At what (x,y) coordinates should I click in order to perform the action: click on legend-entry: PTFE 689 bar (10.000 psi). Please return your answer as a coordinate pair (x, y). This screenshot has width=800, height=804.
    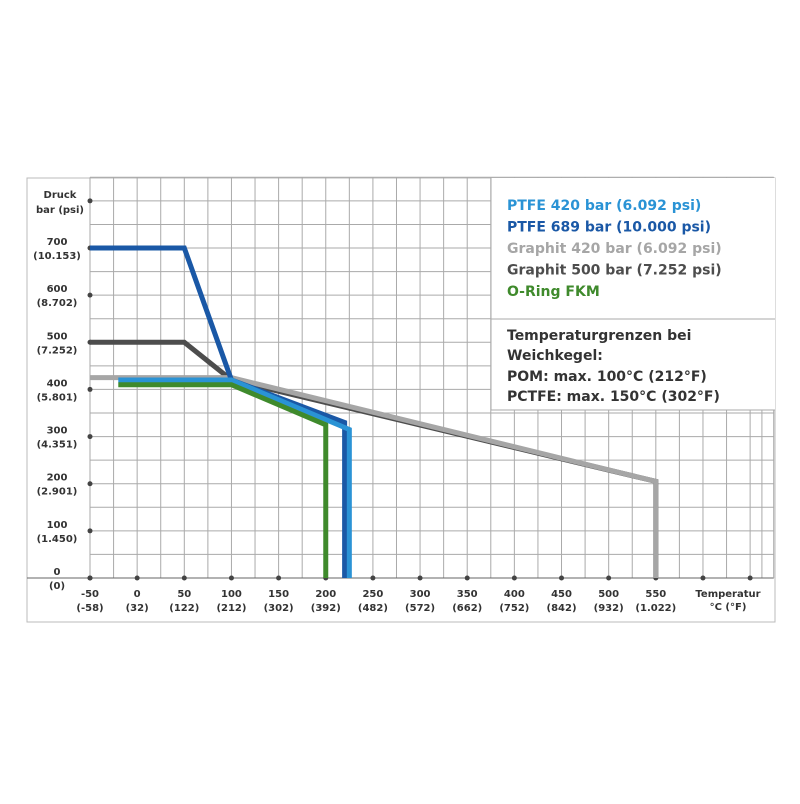
    Looking at the image, I should click on (609, 228).